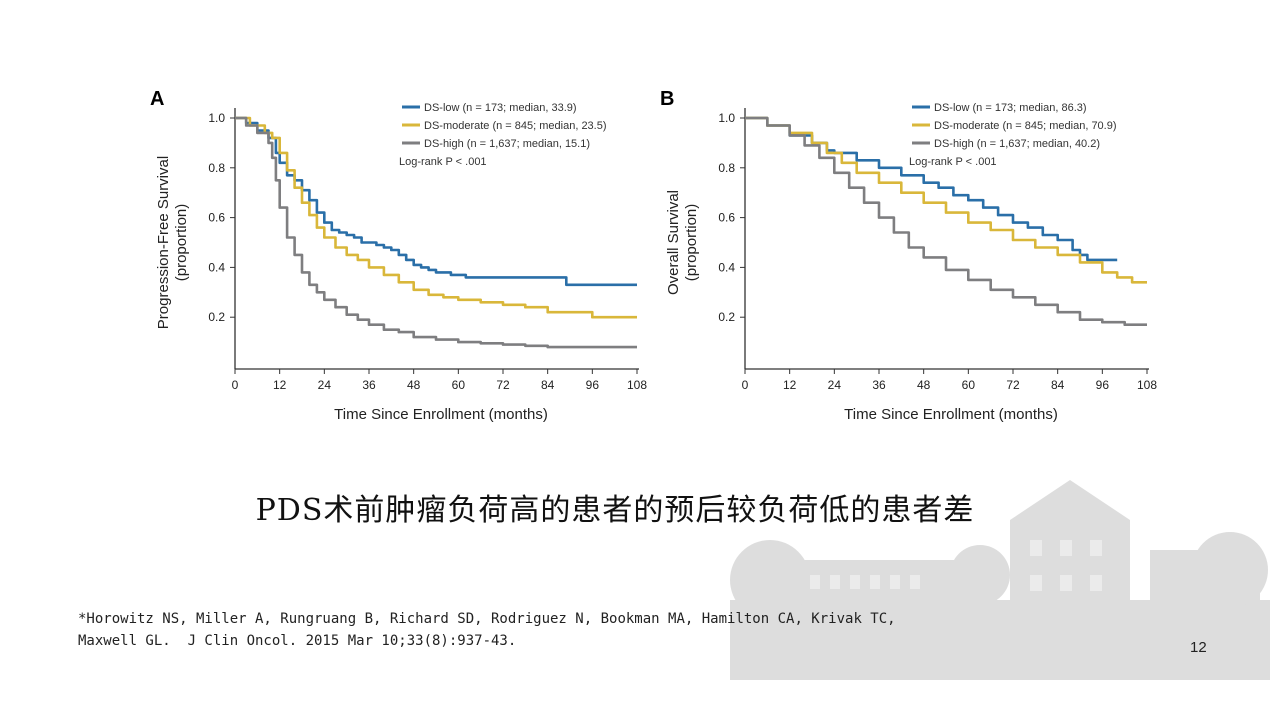 The image size is (1280, 720). What do you see at coordinates (500, 108) in the screenshot?
I see `legend-label-low: DS-low (n = 173; median, 33.9)` at bounding box center [500, 108].